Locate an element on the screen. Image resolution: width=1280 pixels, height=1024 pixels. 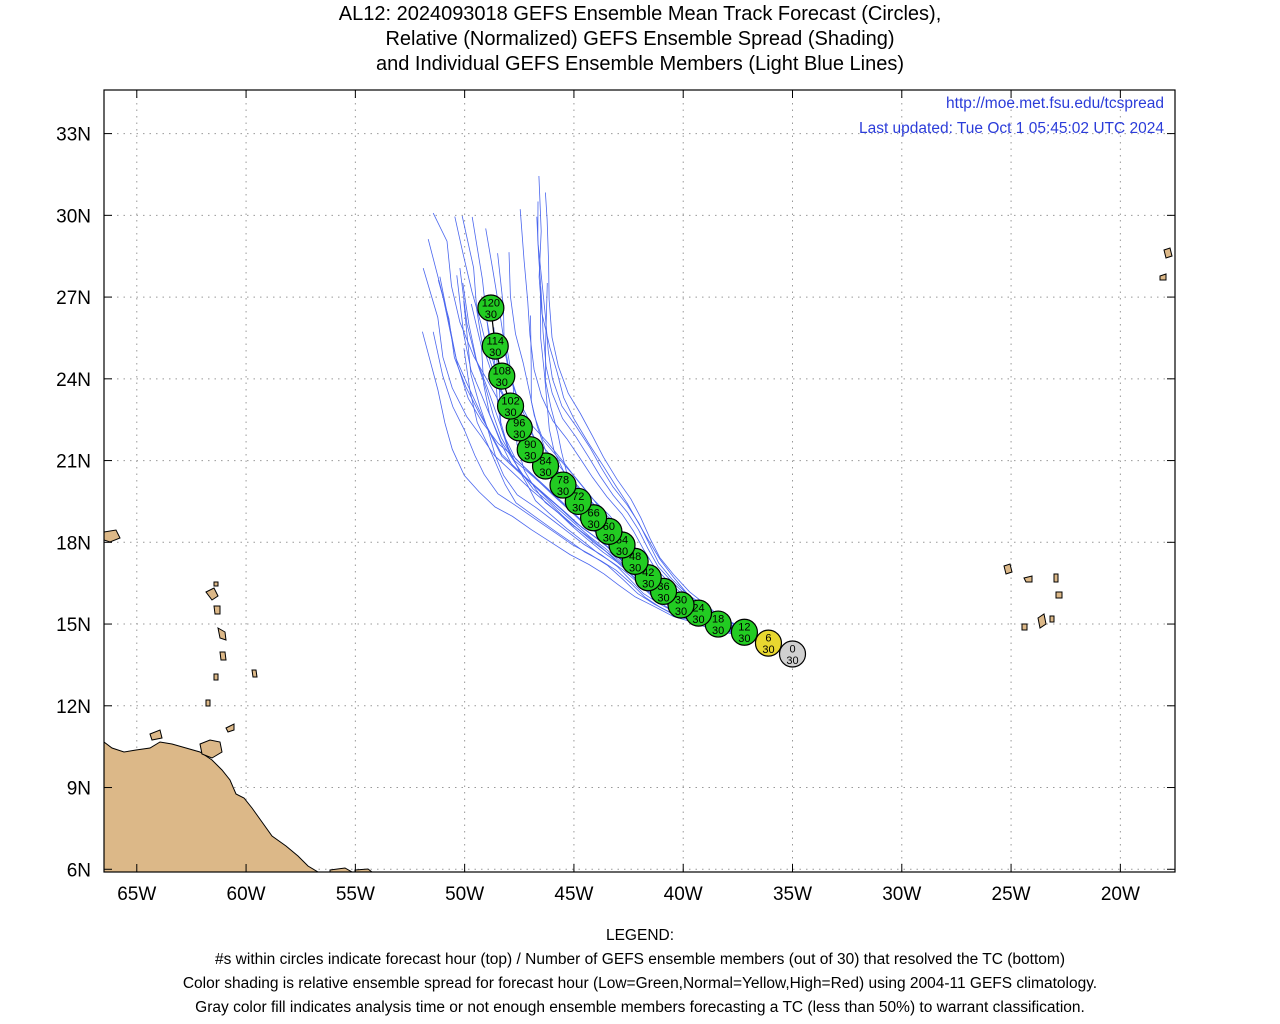
lon-tick-label: 20W is located at coordinates (1120, 894).